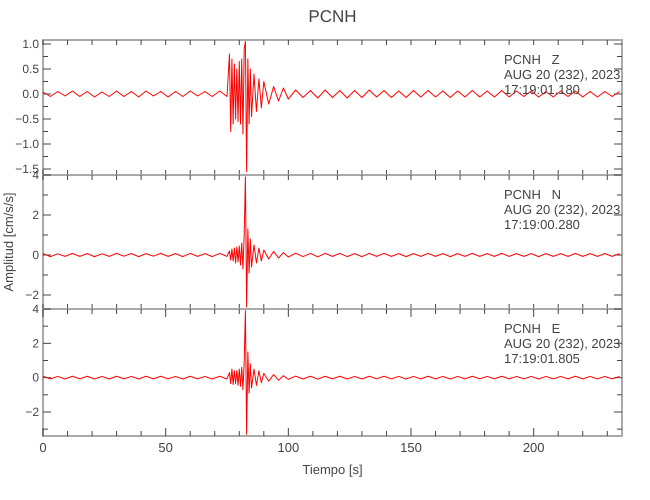  I want to click on annotation: 17:19:01.805, so click(542, 358).